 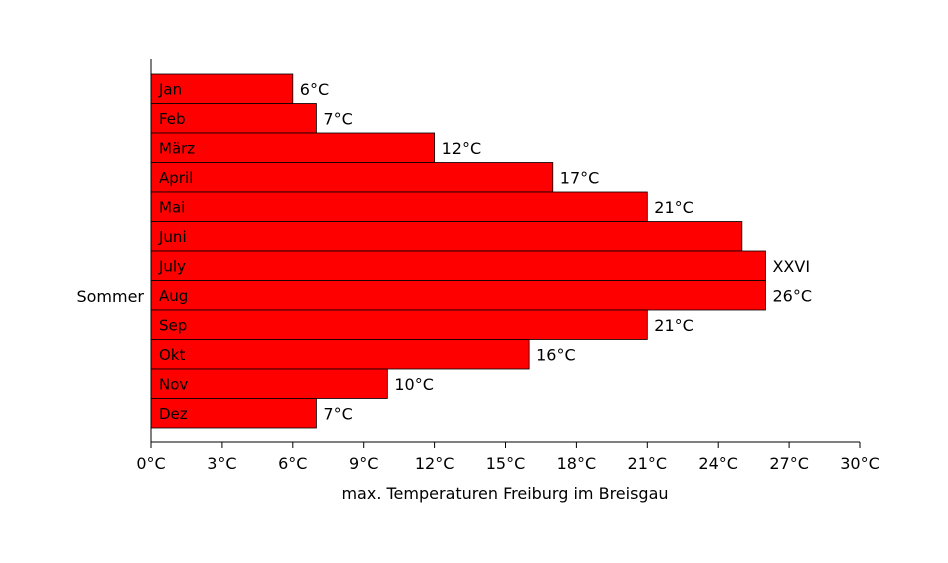 What do you see at coordinates (792, 295) in the screenshot?
I see `value-label-7: 26°C` at bounding box center [792, 295].